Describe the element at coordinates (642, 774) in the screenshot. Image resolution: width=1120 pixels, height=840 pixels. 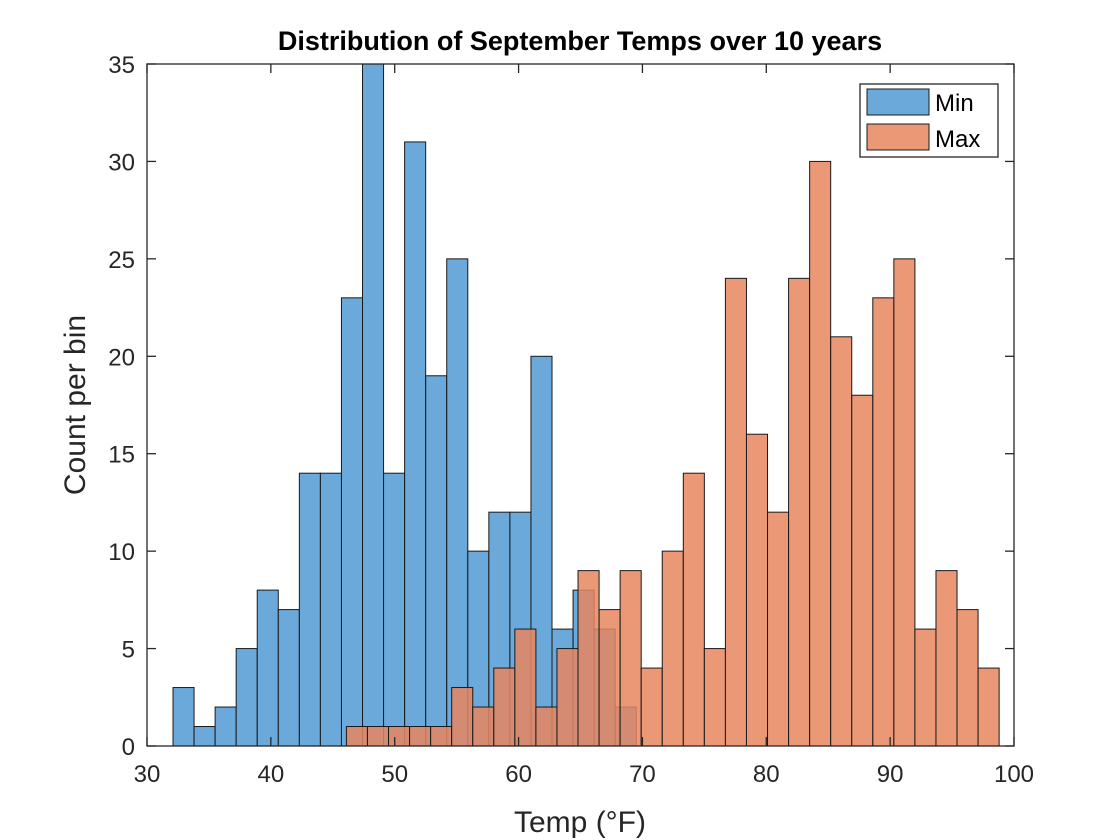
I see `x-tick-label-70: 70` at that location.